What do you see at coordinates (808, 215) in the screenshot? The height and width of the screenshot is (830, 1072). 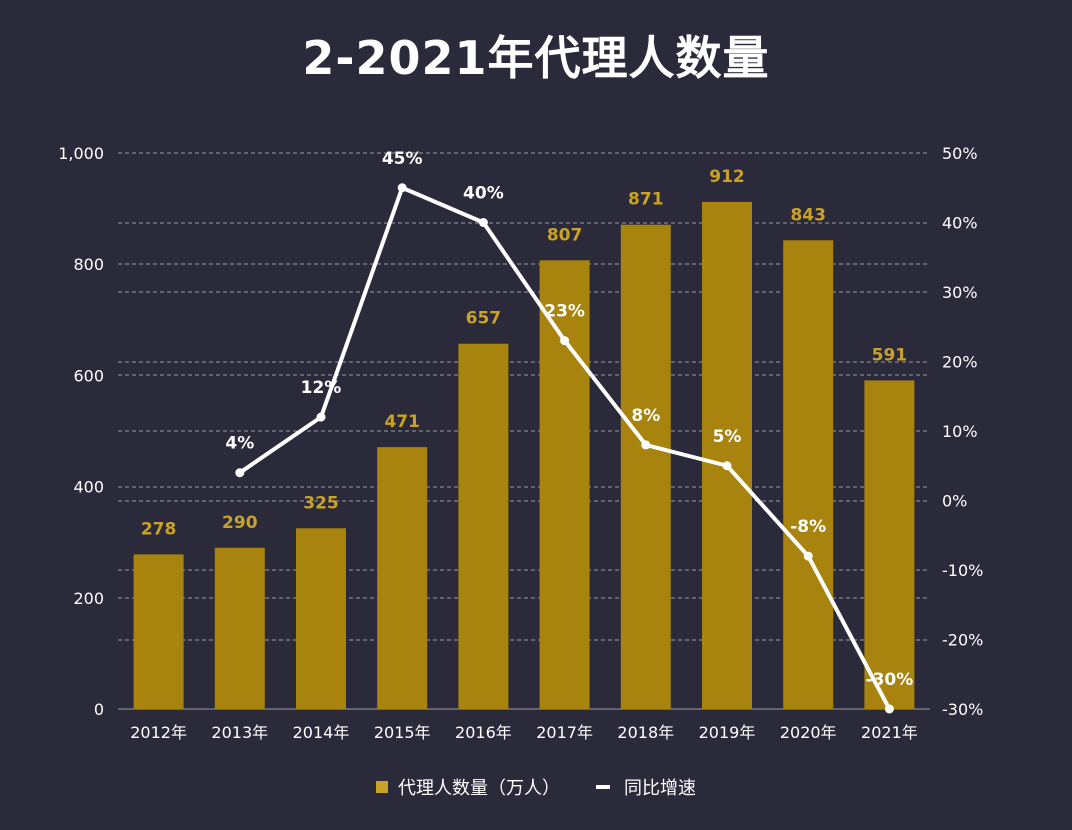 I see `bar-label: 843` at bounding box center [808, 215].